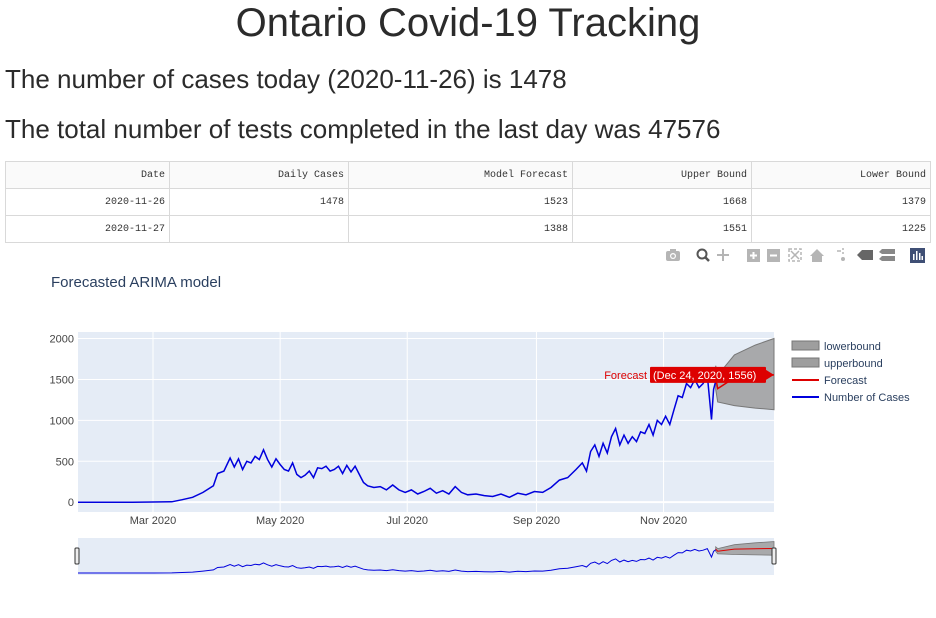  I want to click on legend-swatch-lowerbound, so click(805, 345).